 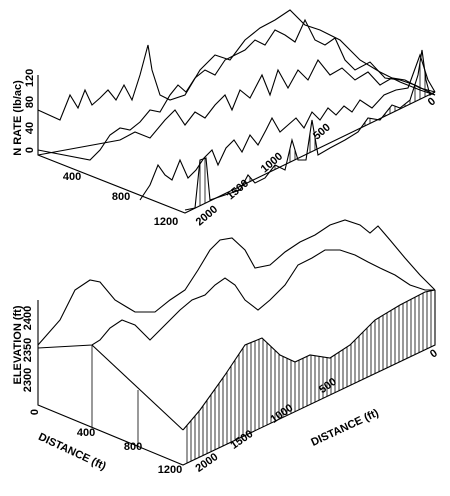 I want to click on tick-label: 2350, so click(x=28, y=350).